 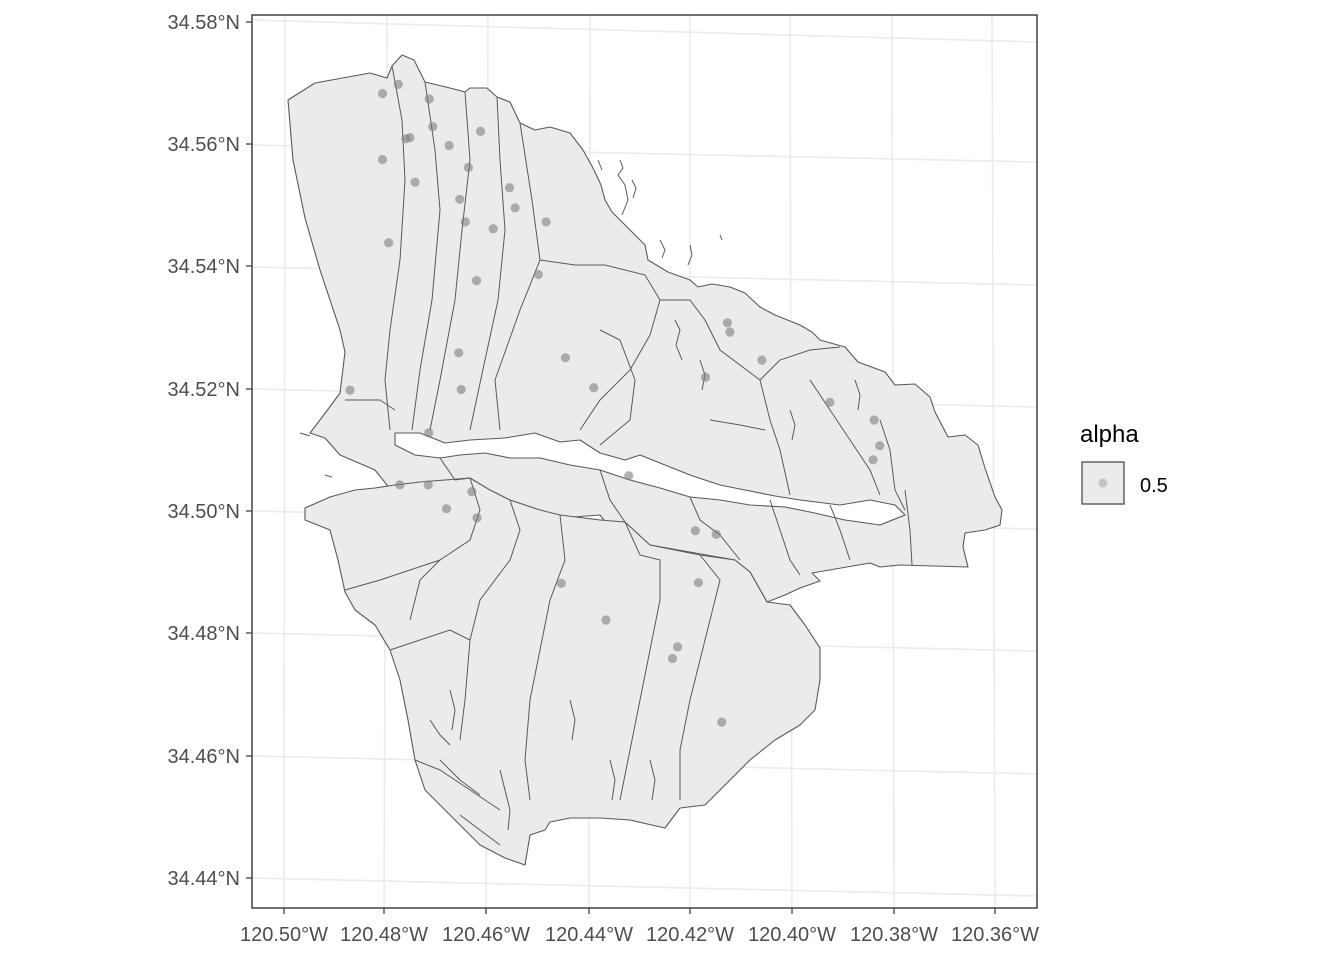 What do you see at coordinates (204, 145) in the screenshot?
I see `y-tick-label: 34.56°N` at bounding box center [204, 145].